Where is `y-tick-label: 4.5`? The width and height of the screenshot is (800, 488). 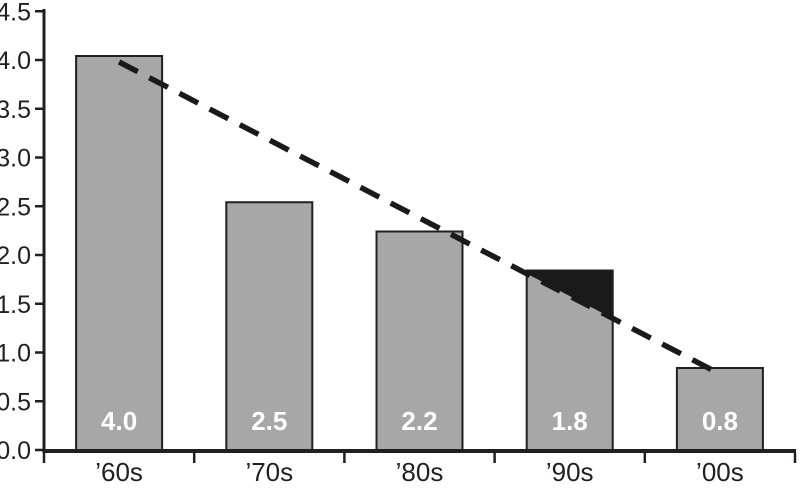
y-tick-label: 4.5 is located at coordinates (15, 13).